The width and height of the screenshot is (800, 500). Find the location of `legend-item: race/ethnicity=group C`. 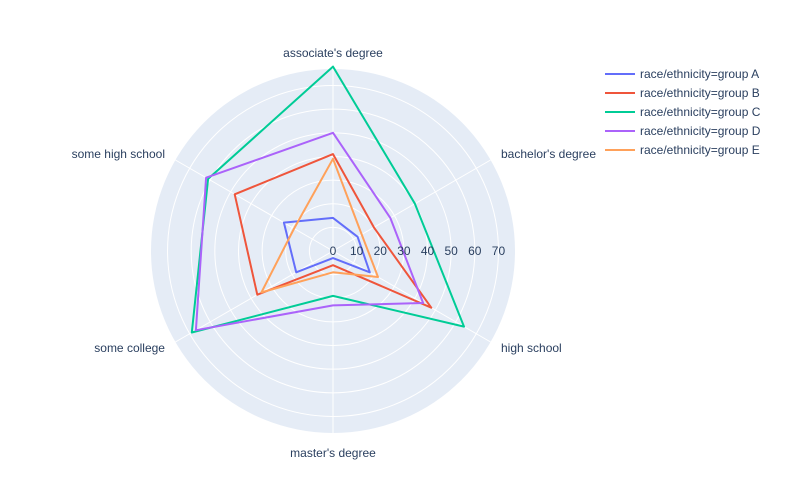

legend-item: race/ethnicity=group C is located at coordinates (683, 112).